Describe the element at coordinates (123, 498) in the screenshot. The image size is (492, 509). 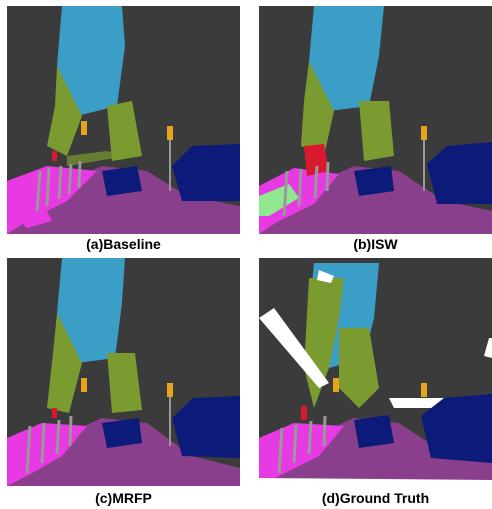
I see `caption-mrfp: (c)MRFP` at that location.